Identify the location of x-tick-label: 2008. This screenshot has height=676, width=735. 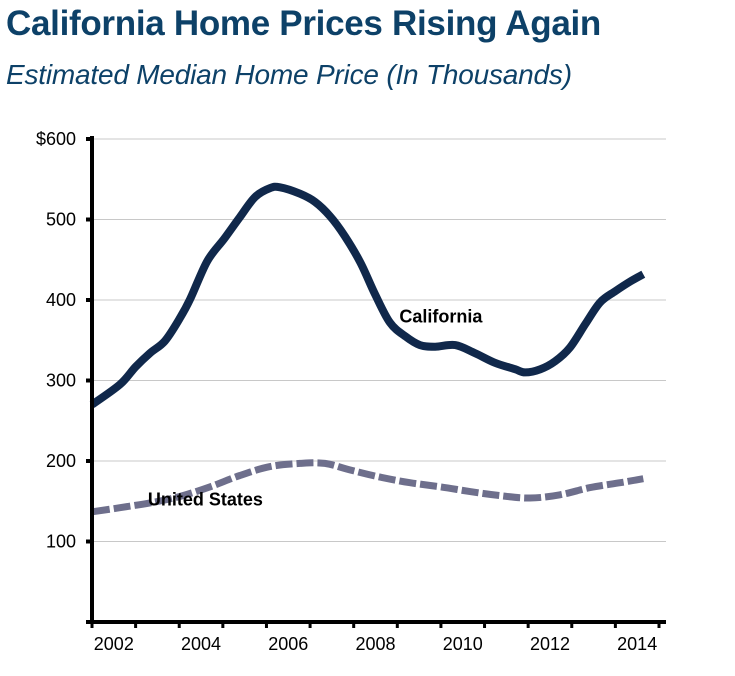
(375, 644).